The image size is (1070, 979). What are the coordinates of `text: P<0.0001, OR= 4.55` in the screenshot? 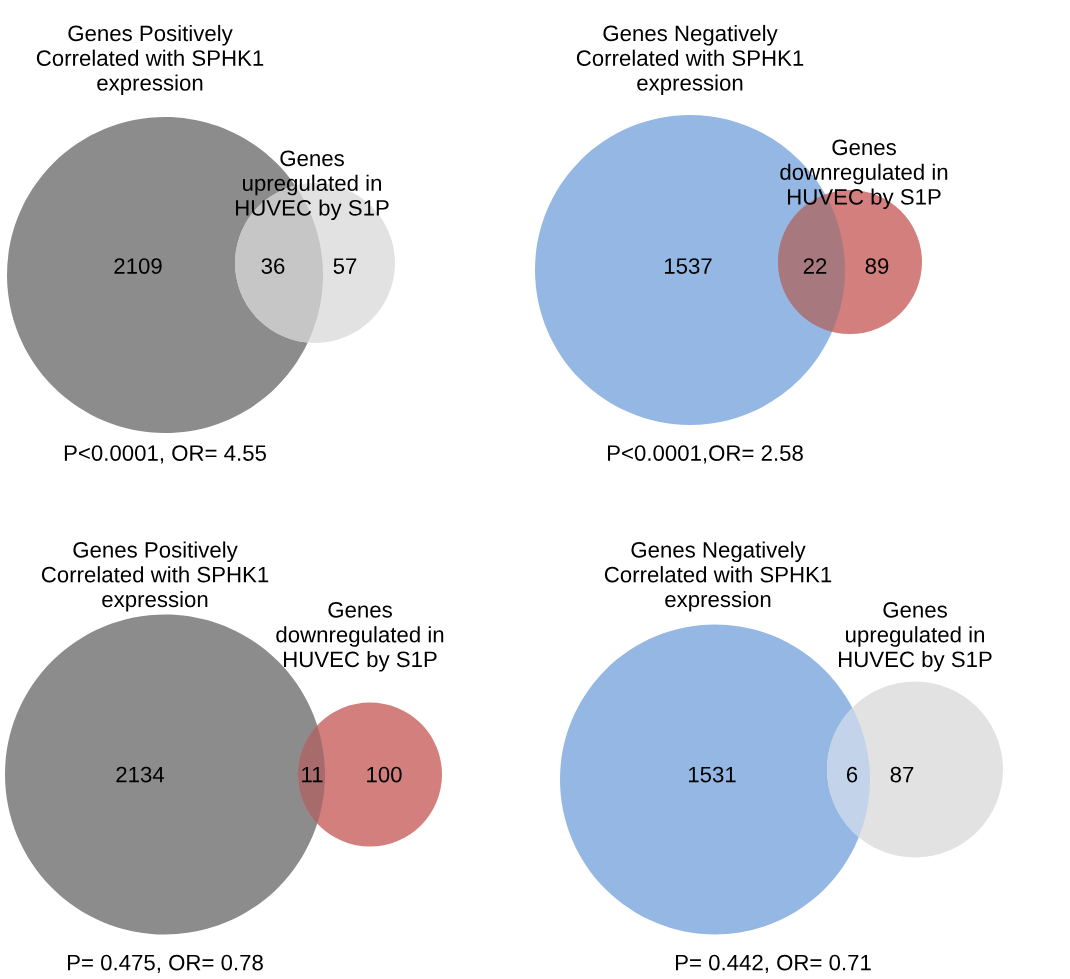 It's located at (165, 454).